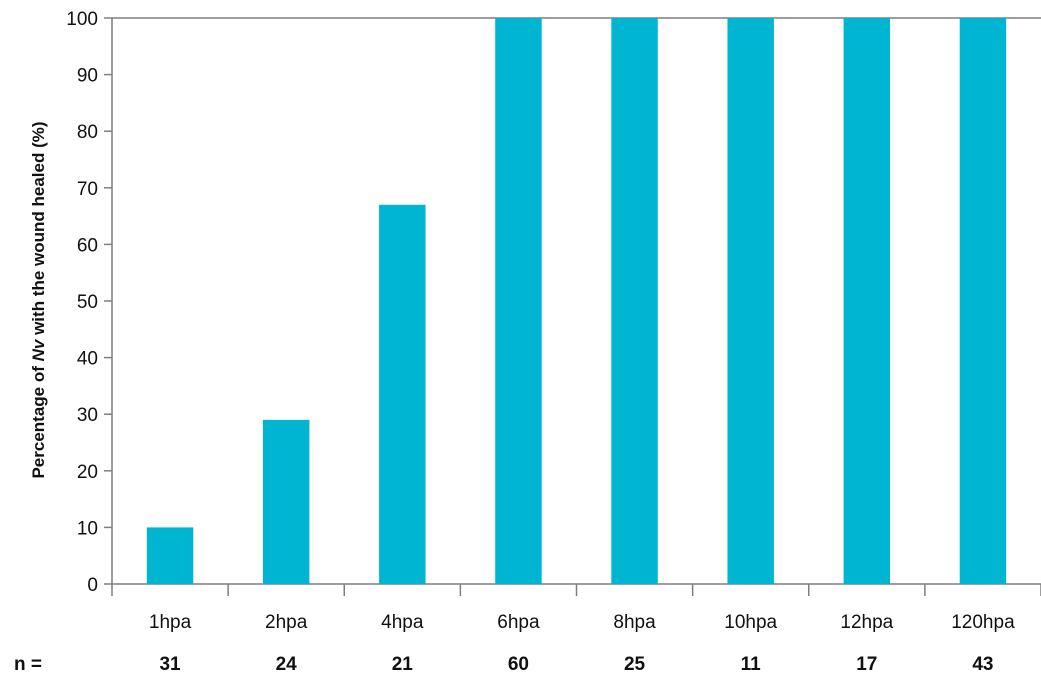 The width and height of the screenshot is (1041, 680). What do you see at coordinates (634, 622) in the screenshot?
I see `x-category-label: 8hpa` at bounding box center [634, 622].